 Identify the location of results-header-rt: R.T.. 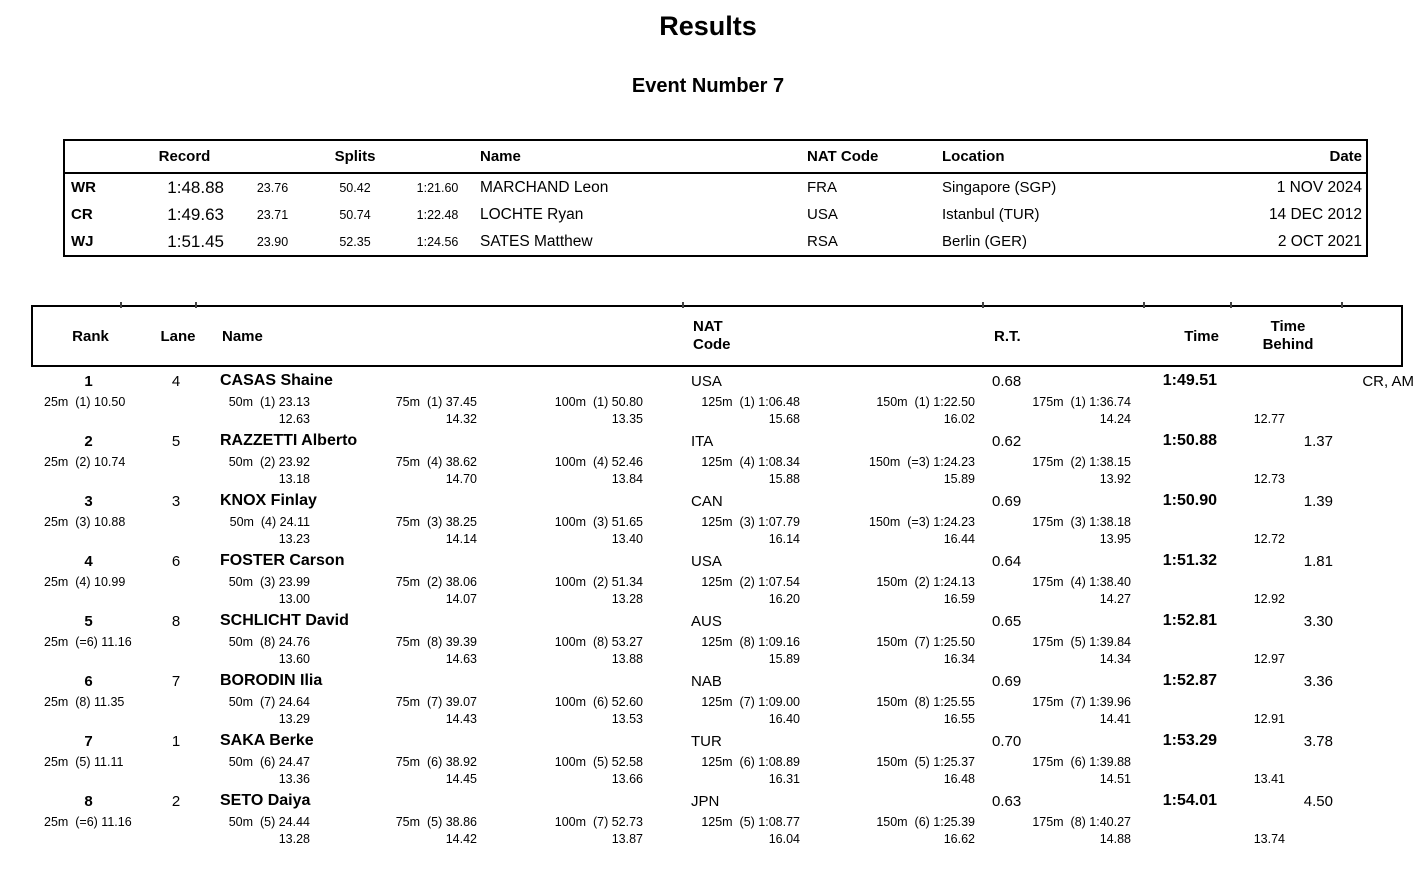
(1007, 336).